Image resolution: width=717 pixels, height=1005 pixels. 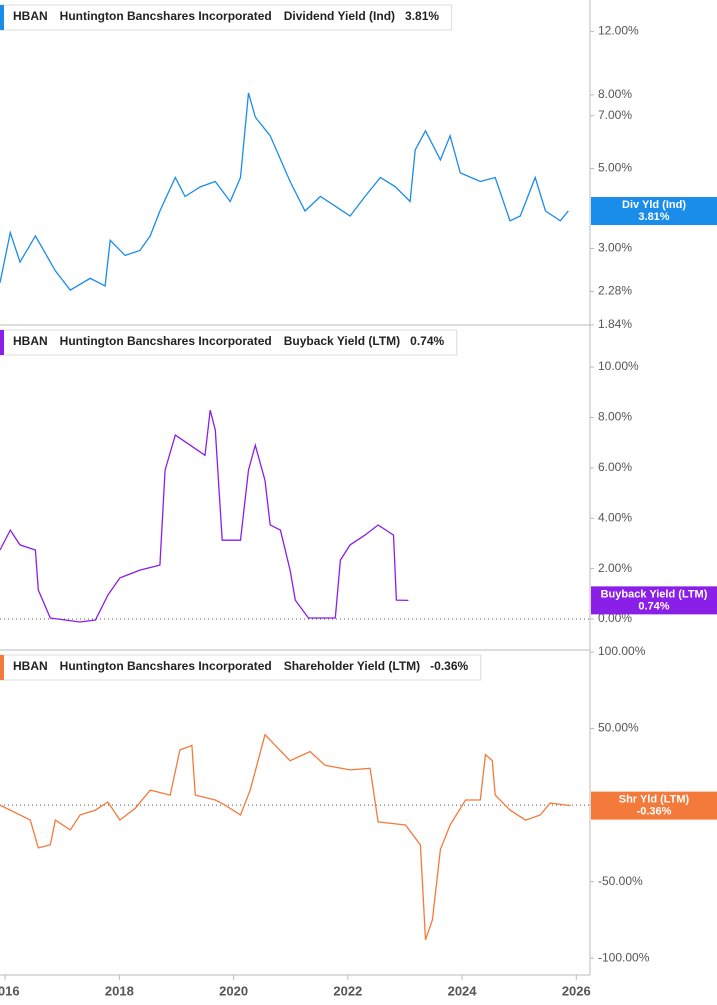 I want to click on badge-label: Div Yld (Ind), so click(x=654, y=205).